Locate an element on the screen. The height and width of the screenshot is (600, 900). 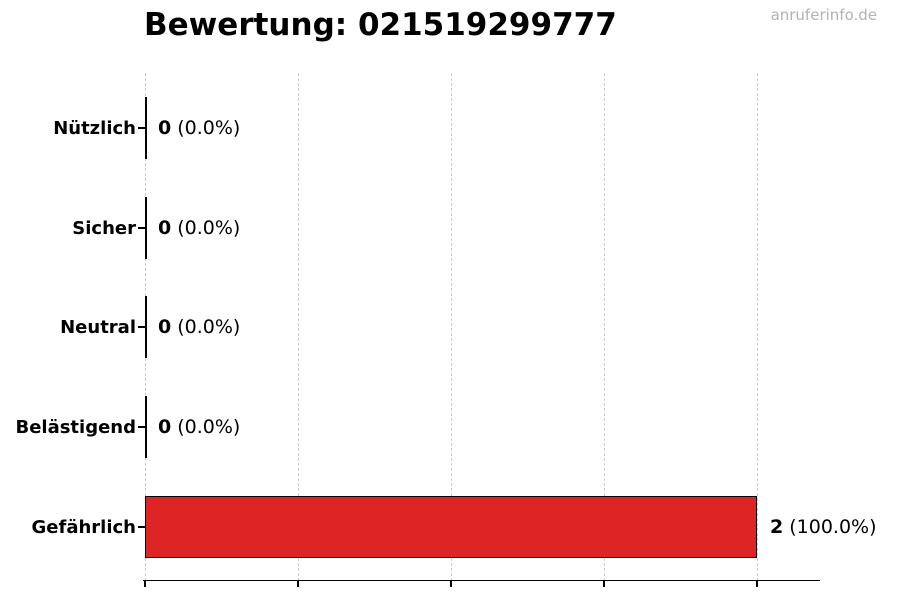
bar-belaestigend is located at coordinates (146, 427).